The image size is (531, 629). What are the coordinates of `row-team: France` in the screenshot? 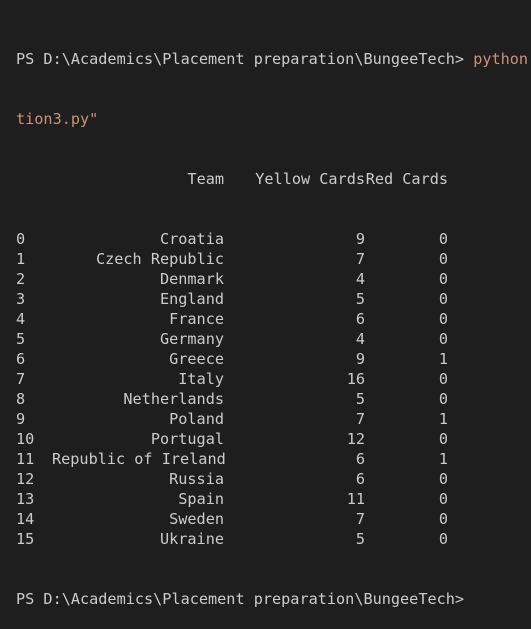 It's located at (196, 319).